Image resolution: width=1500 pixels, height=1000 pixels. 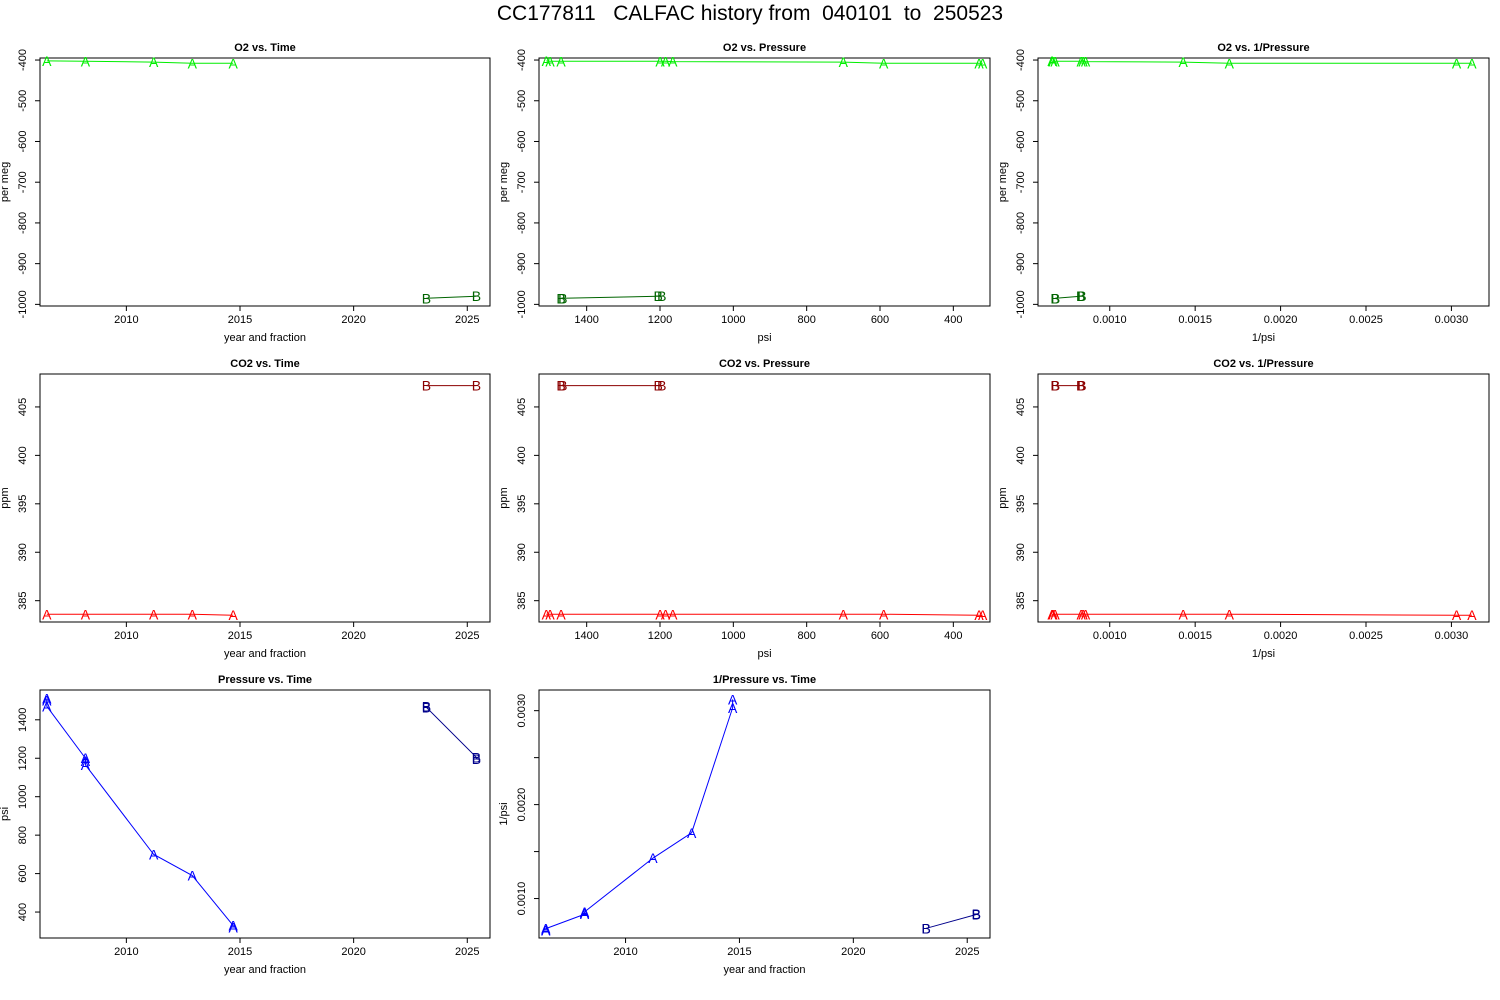 I want to click on y-tick-label: 600, so click(x=23, y=873).